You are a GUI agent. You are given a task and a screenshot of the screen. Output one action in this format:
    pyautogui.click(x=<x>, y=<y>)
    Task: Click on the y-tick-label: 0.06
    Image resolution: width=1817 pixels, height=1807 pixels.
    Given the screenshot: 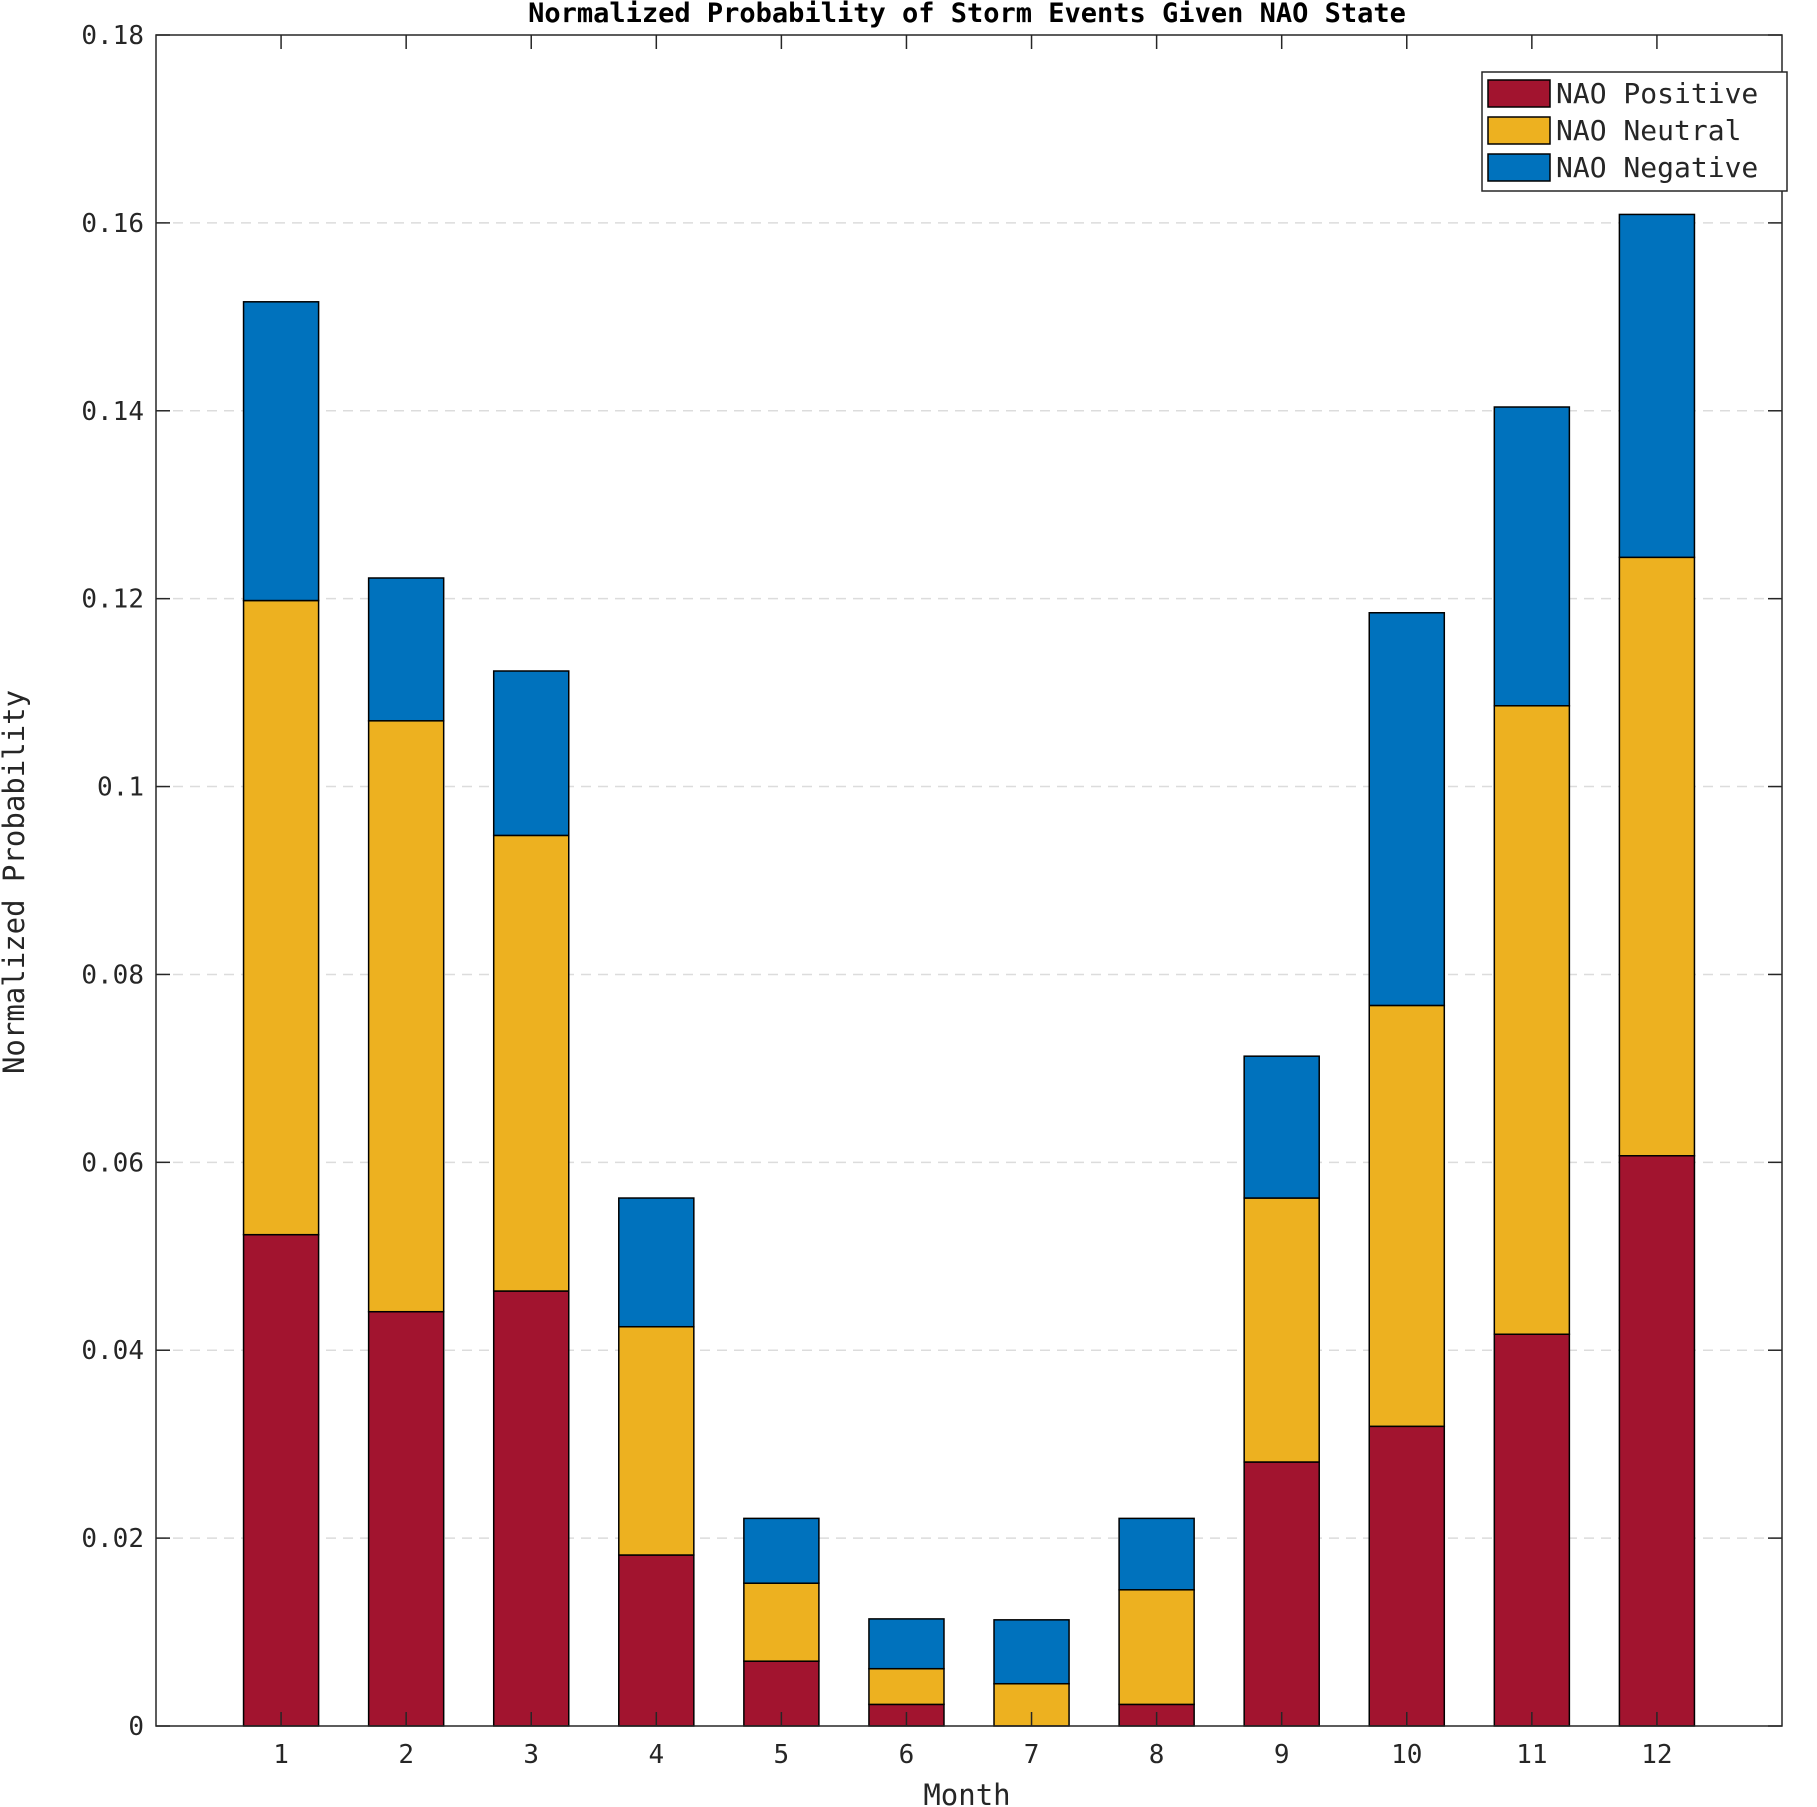 What is the action you would take?
    pyautogui.click(x=112, y=1163)
    